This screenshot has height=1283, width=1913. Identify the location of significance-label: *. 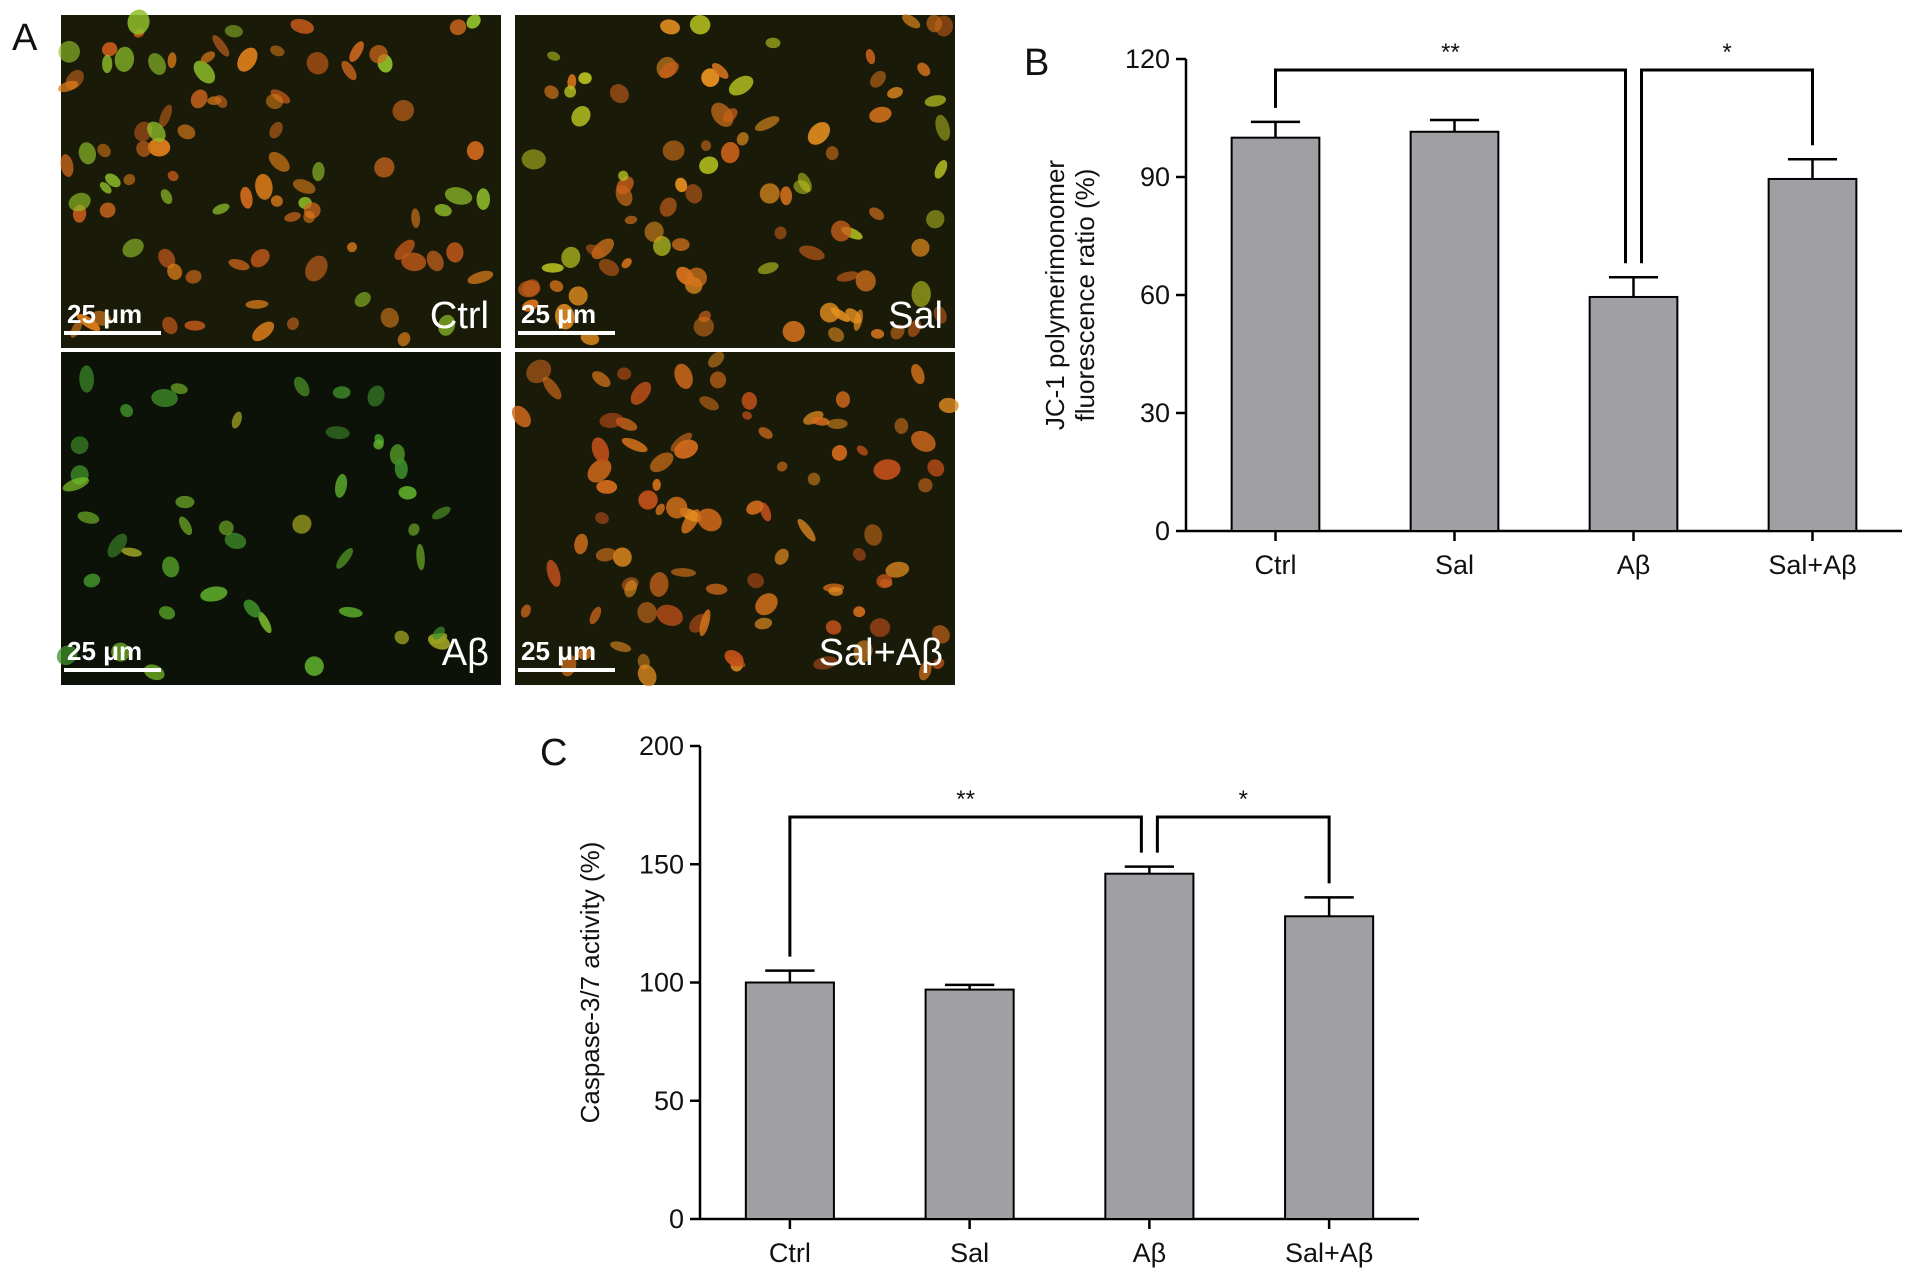
(1243, 799).